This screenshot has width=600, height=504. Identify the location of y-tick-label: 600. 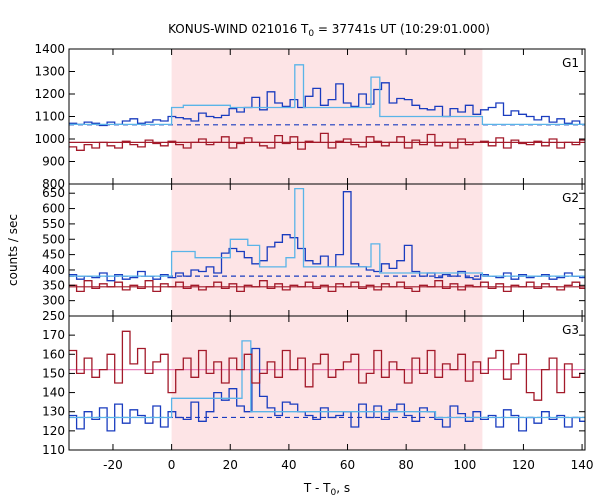
(53, 209).